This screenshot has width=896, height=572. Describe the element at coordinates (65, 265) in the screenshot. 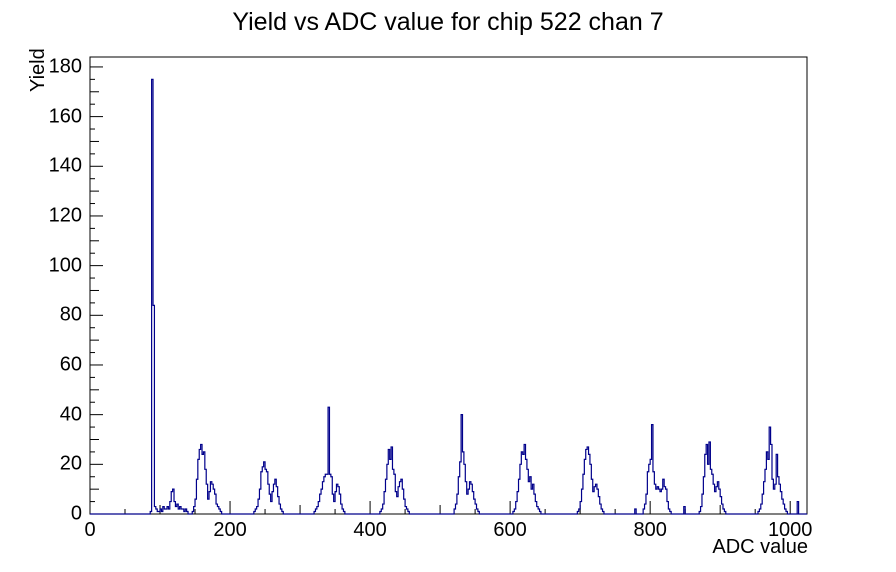

I see `y-axis-tick-label: 100` at that location.